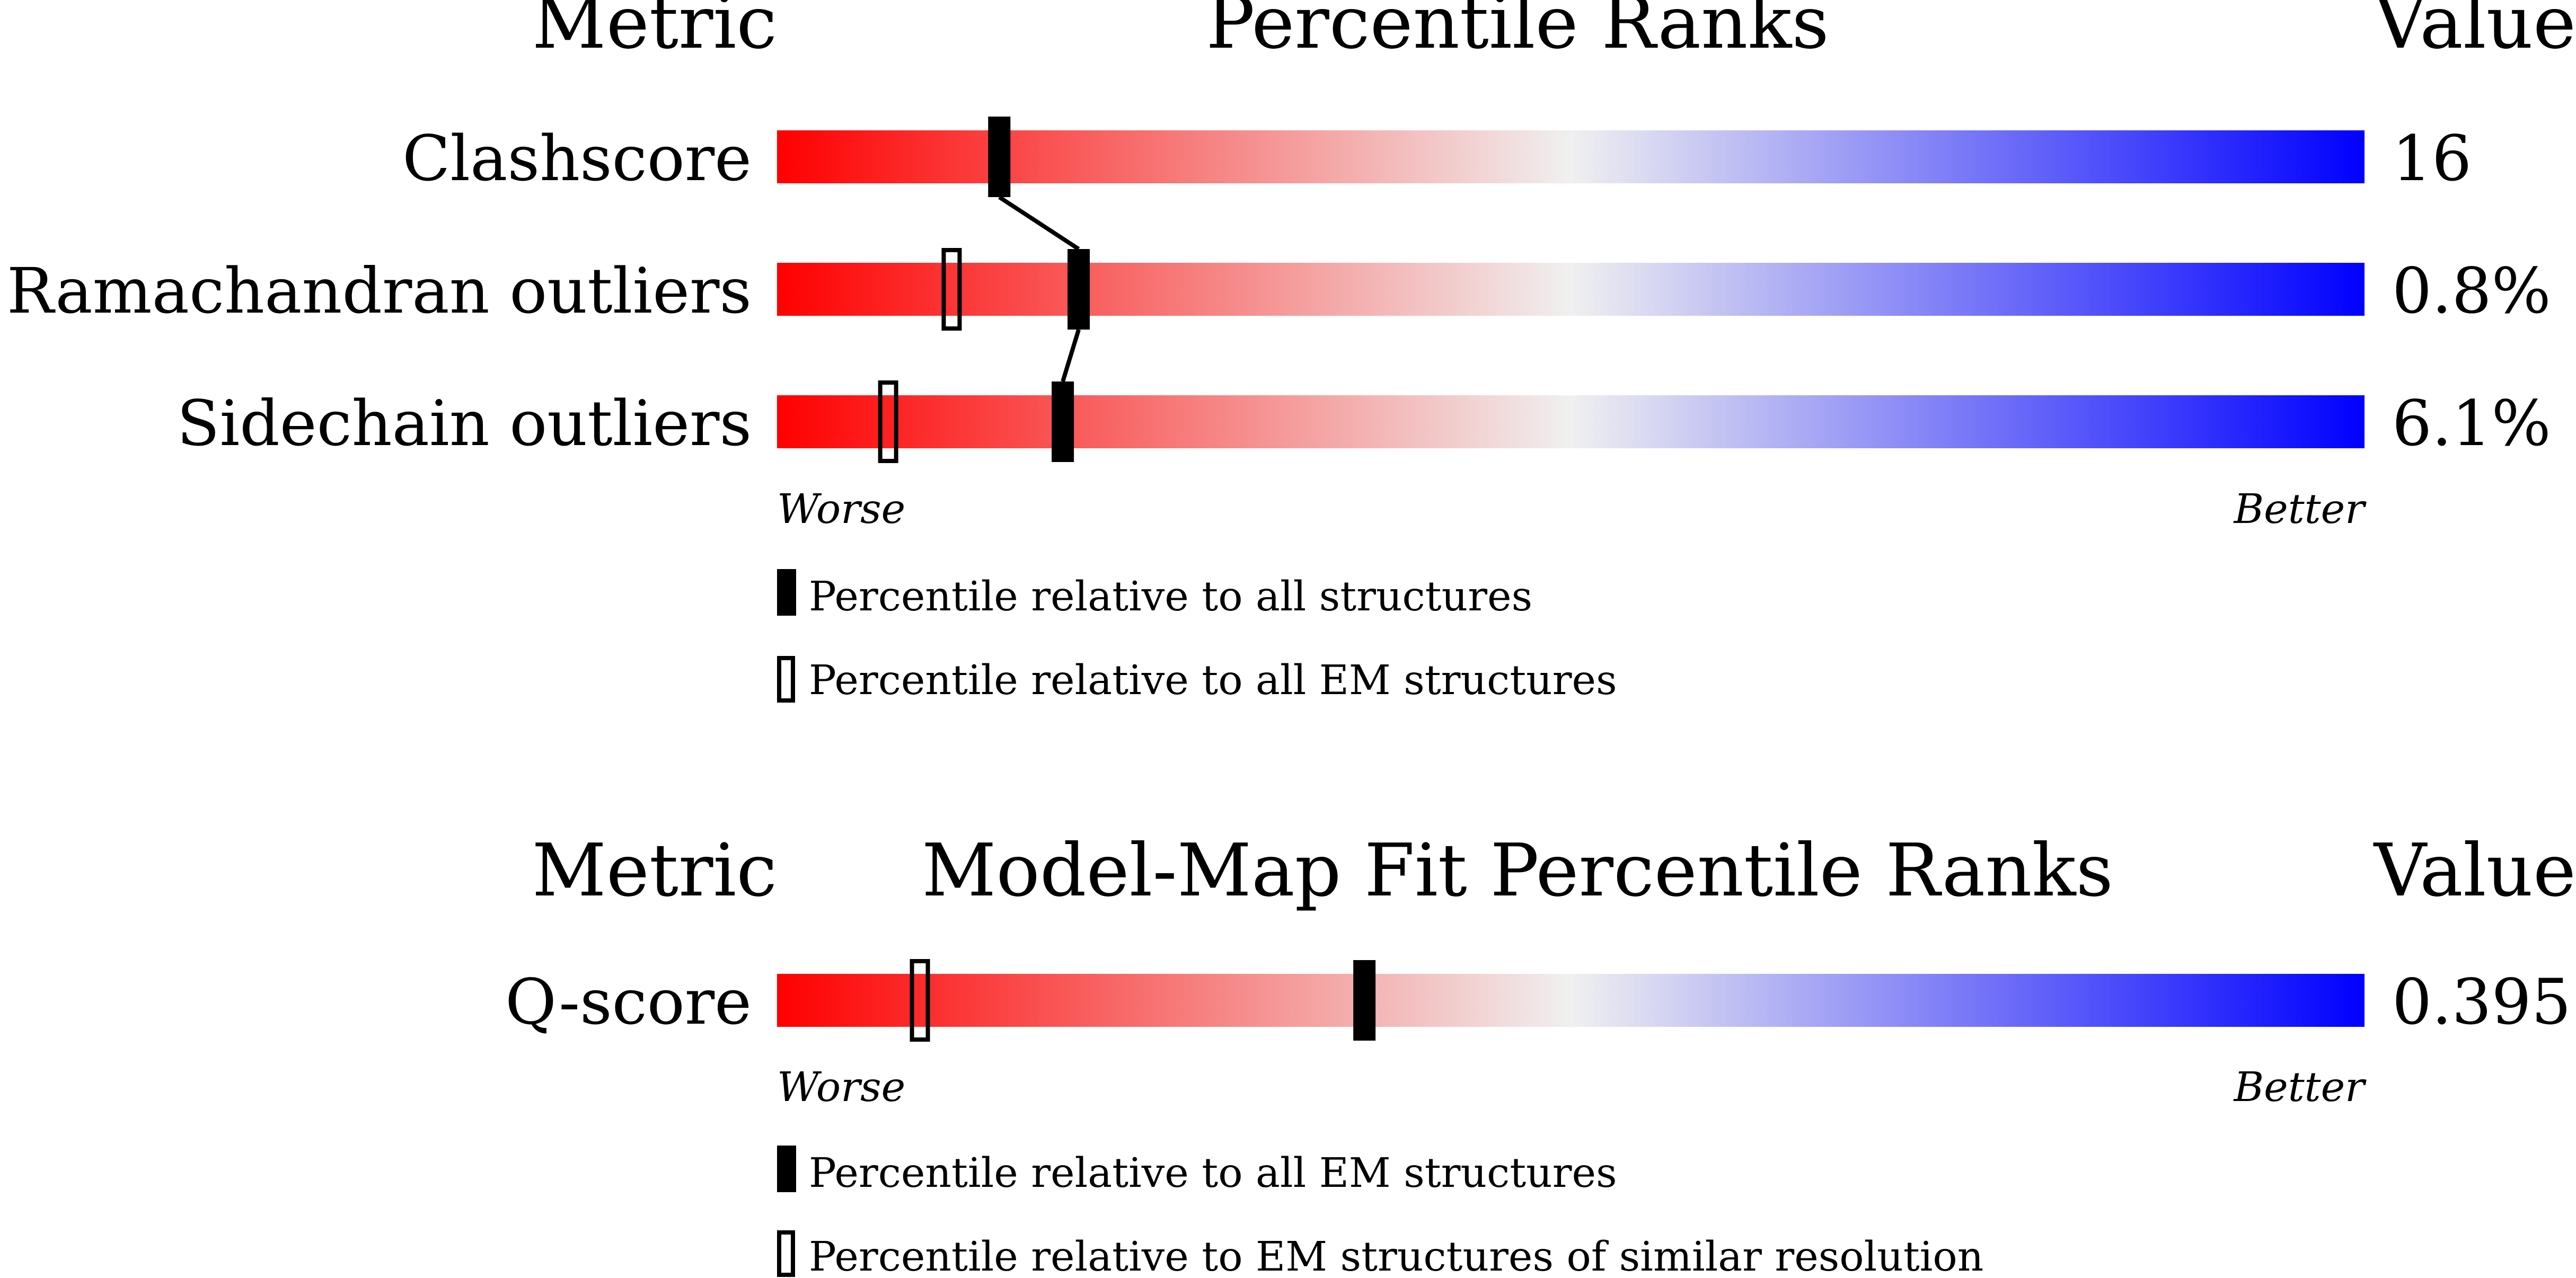 This screenshot has width=2576, height=1278. What do you see at coordinates (2481, 1002) in the screenshot?
I see `metric-value: 0.395` at bounding box center [2481, 1002].